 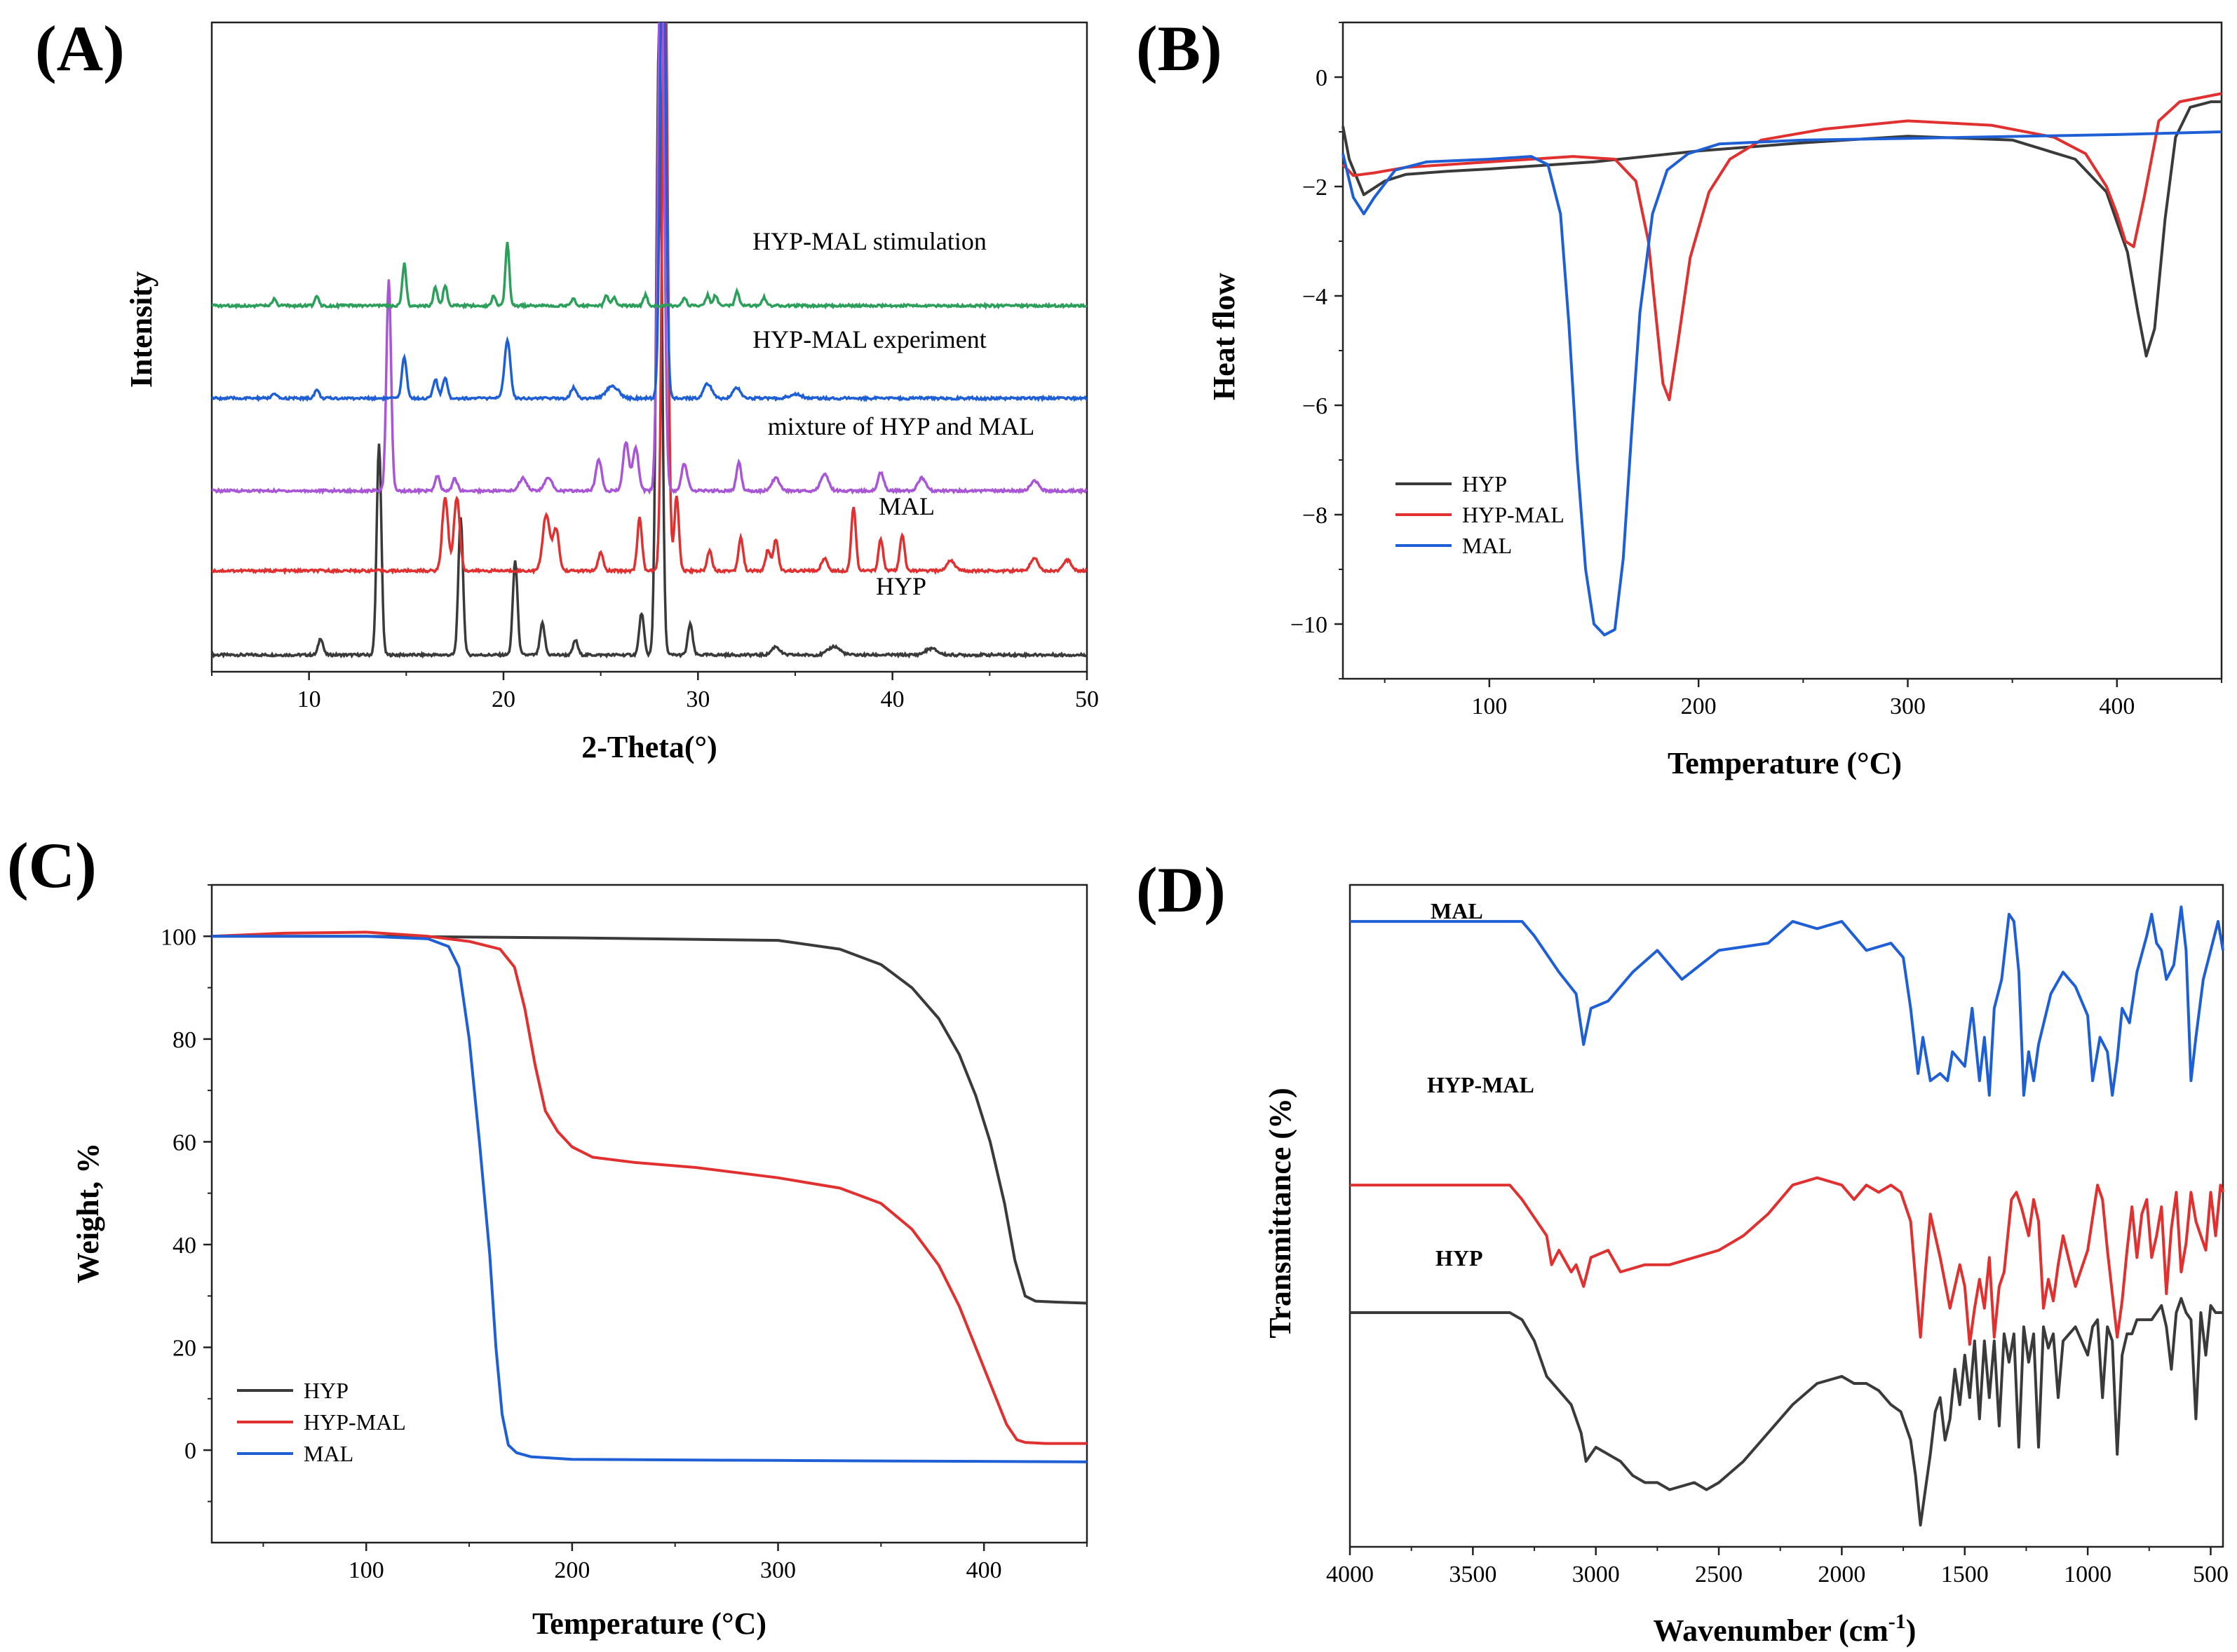 I want to click on x-axis-title: Wavenumber (cm-1), so click(x=1785, y=1629).